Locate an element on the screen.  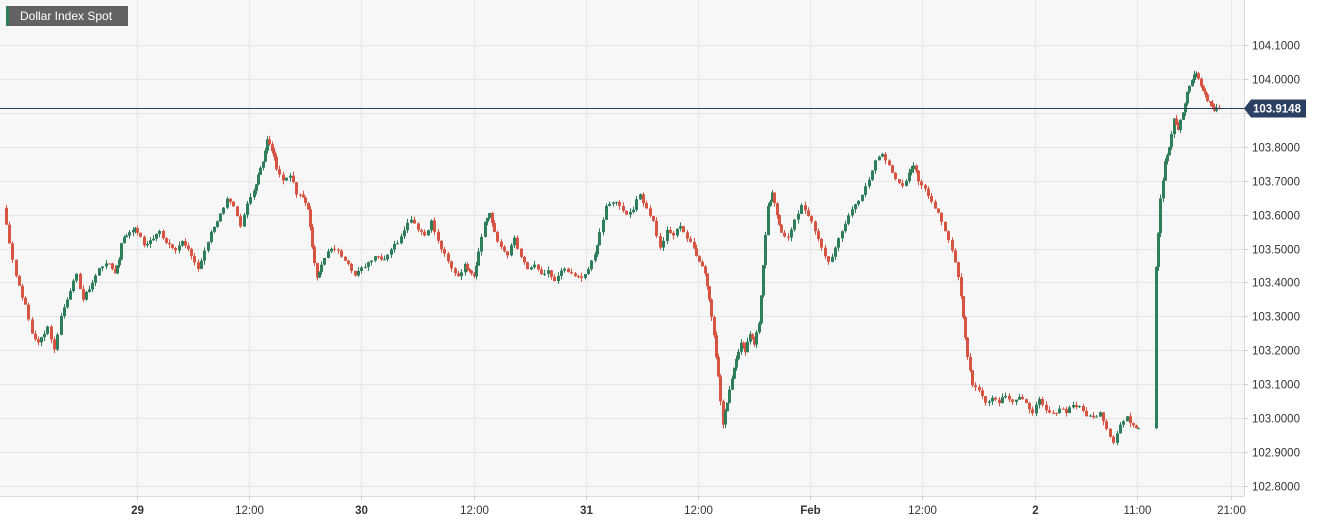
y-tick-label: 102.9000 is located at coordinates (1276, 454).